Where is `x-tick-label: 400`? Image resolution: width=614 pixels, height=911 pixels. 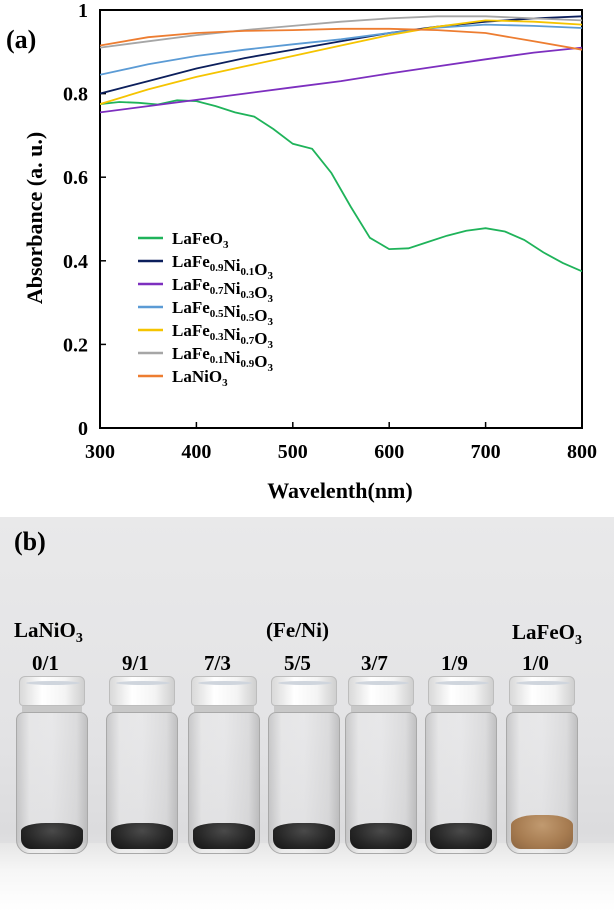 x-tick-label: 400 is located at coordinates (196, 452).